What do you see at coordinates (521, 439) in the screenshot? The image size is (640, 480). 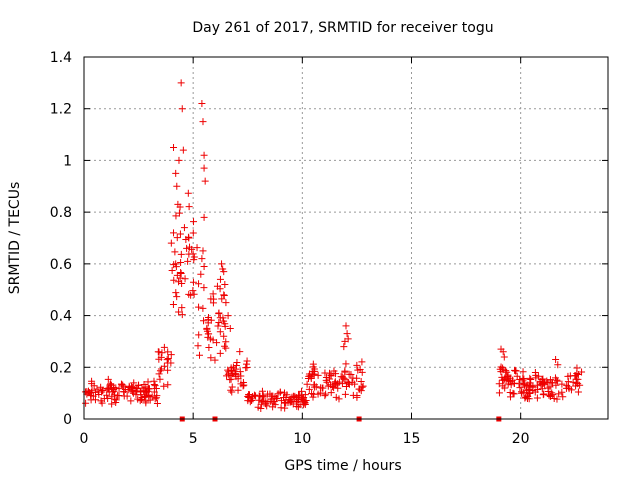 I see `x-tick-label: 20` at bounding box center [521, 439].